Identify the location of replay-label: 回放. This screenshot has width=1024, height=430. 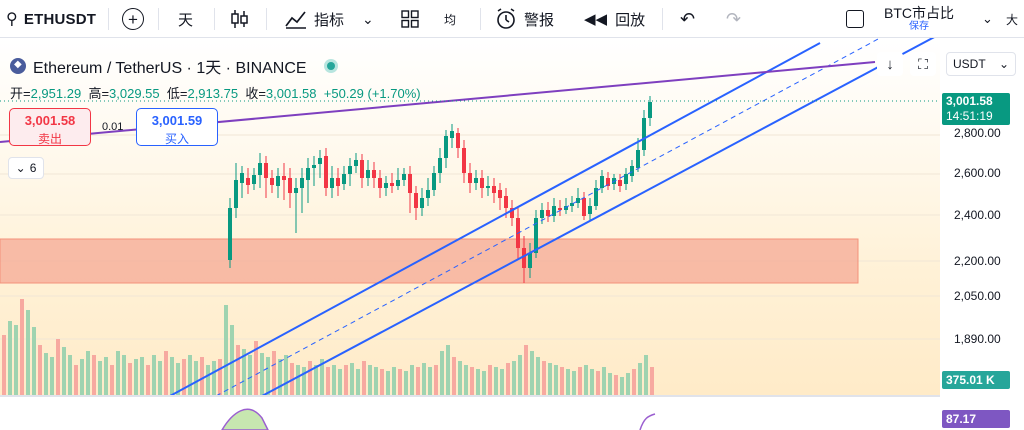
(630, 20).